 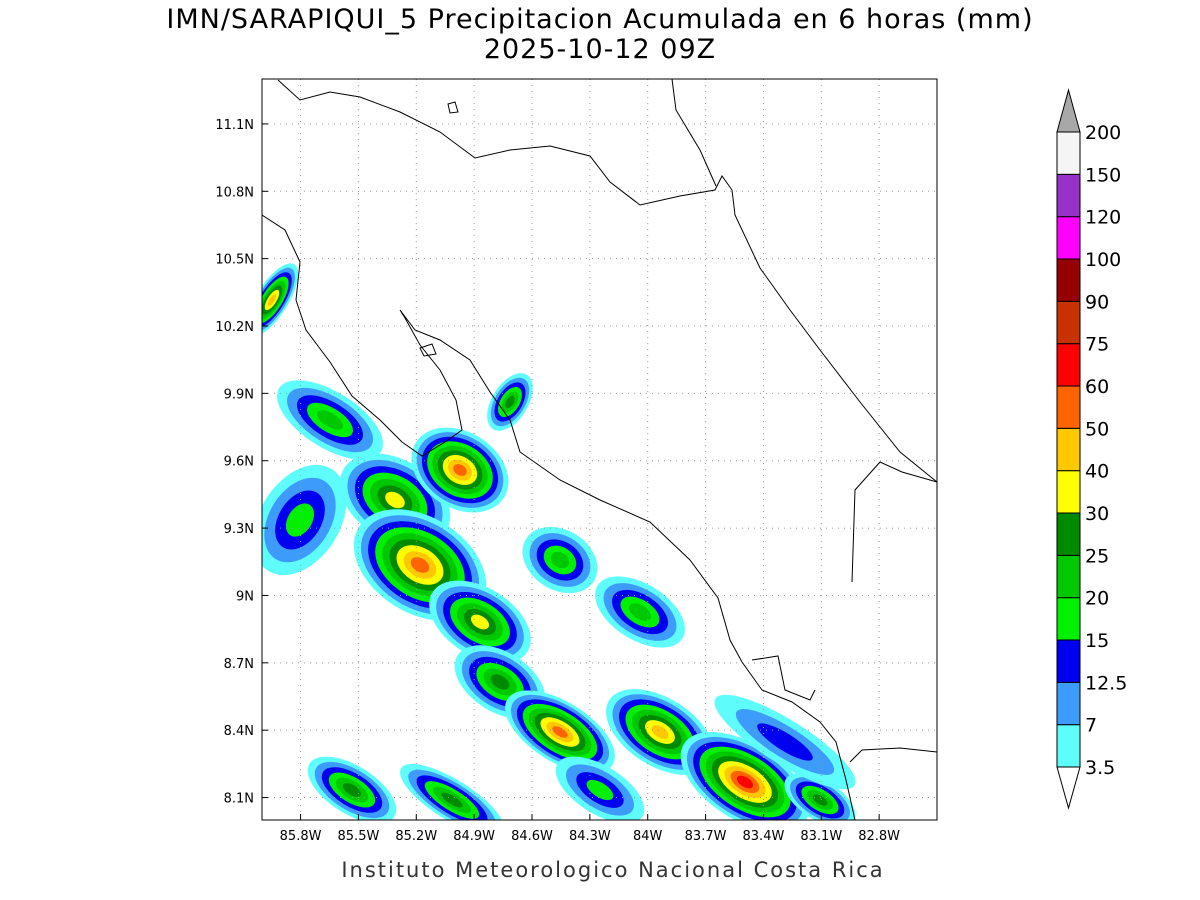 What do you see at coordinates (1097, 387) in the screenshot?
I see `colorbar-label: 60` at bounding box center [1097, 387].